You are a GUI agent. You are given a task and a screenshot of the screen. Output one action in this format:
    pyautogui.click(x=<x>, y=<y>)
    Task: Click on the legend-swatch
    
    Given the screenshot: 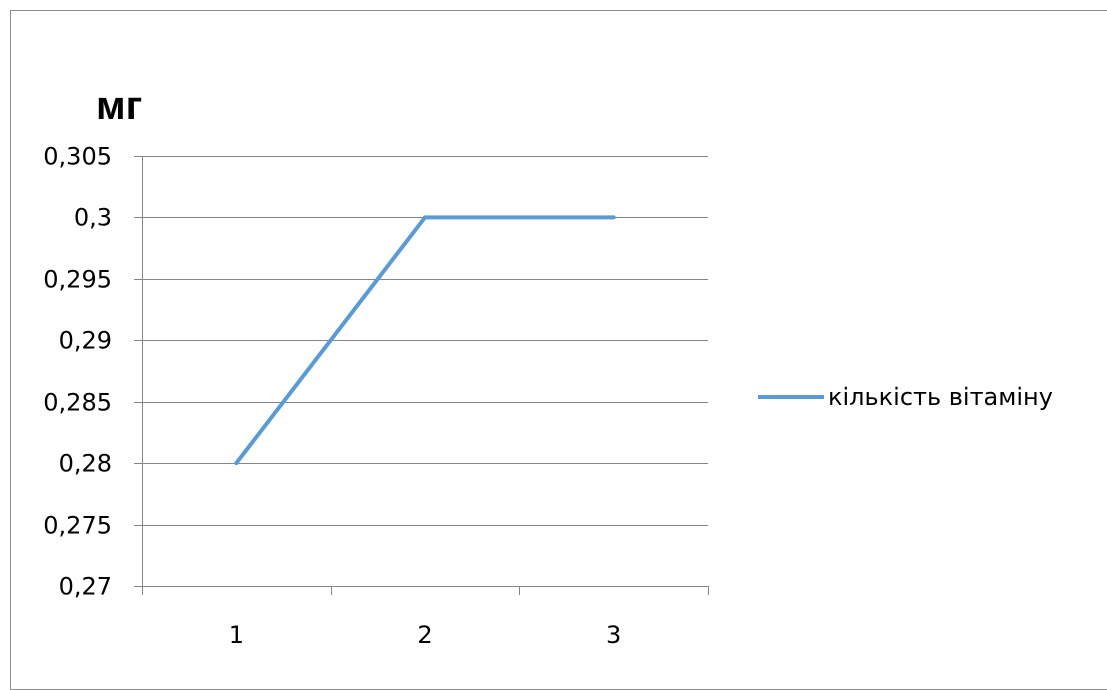 What is the action you would take?
    pyautogui.click(x=791, y=397)
    